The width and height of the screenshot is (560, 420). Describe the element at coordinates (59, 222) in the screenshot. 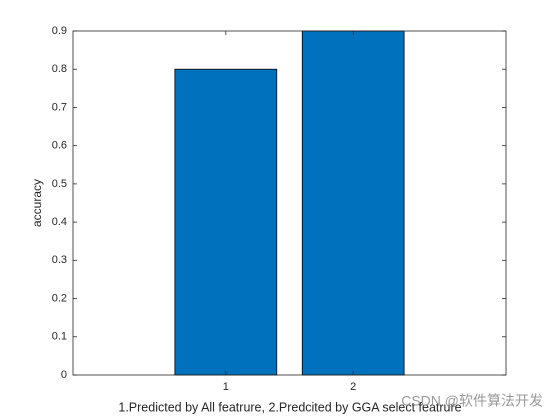

I see `y-tick-label: 0.4` at that location.